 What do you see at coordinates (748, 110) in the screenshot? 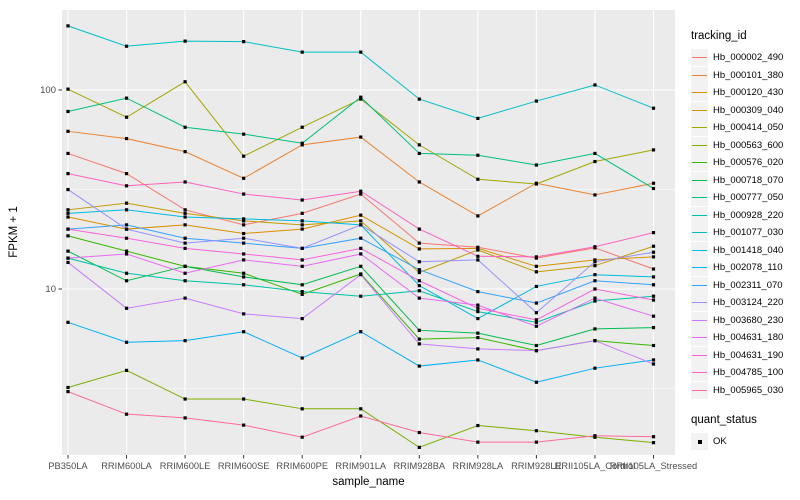
I see `legend-item-label: Hb_000309_040` at bounding box center [748, 110].